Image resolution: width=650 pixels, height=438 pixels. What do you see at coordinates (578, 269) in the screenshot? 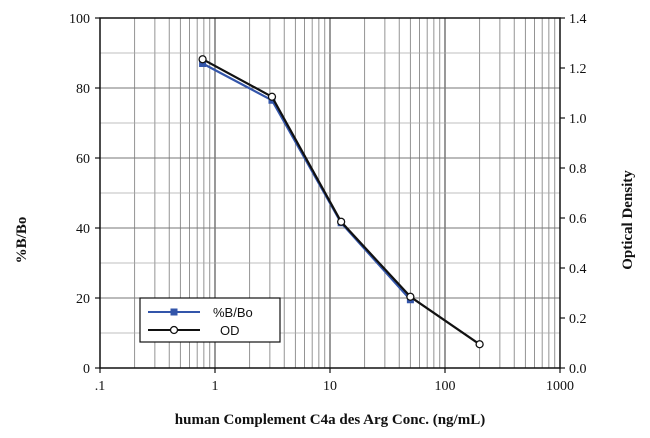
I see `y2-tick-label: 0.4` at bounding box center [578, 269].